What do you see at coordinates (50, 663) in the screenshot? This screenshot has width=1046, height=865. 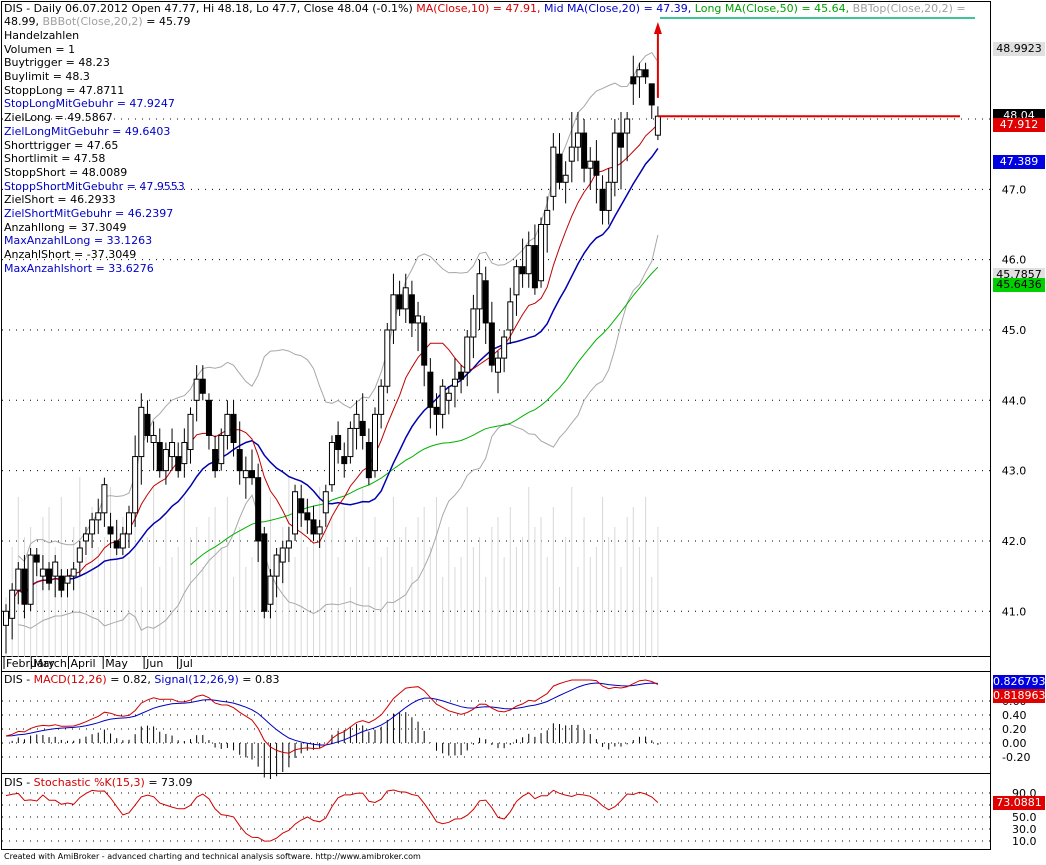 I see `month-label: March` at bounding box center [50, 663].